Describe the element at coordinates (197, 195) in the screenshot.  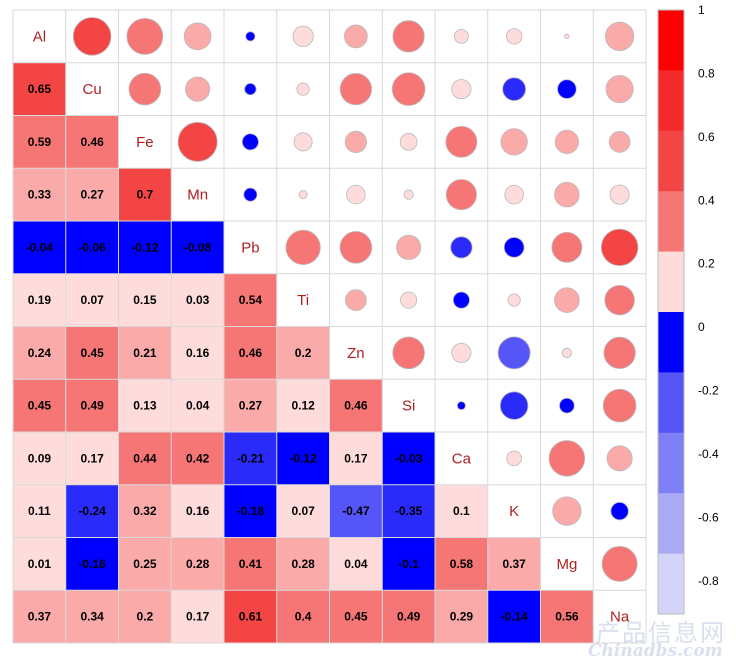
I see `diag-label-mn: Mn` at that location.